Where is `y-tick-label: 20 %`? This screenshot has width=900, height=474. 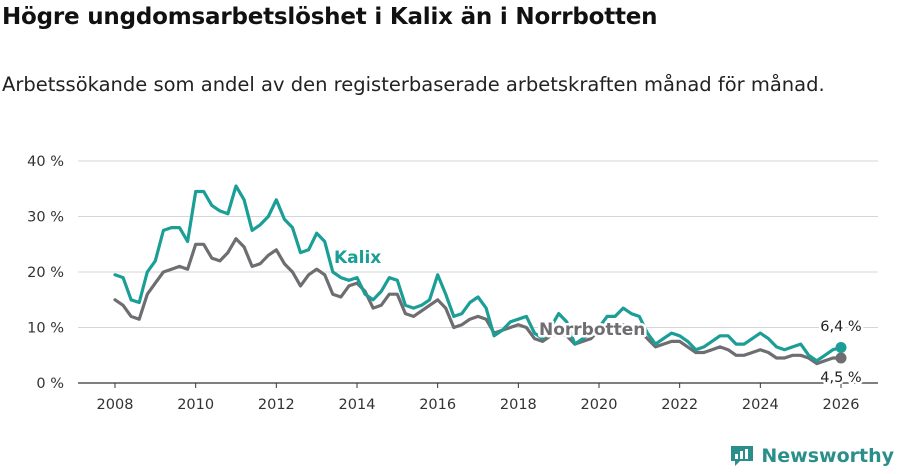
y-tick-label: 20 % is located at coordinates (45, 273).